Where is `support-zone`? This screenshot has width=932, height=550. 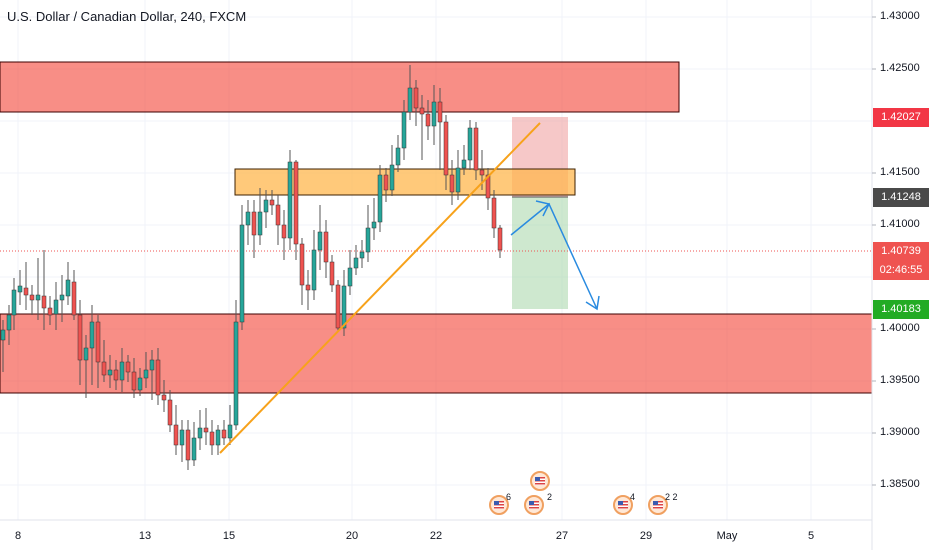 support-zone is located at coordinates (436, 353).